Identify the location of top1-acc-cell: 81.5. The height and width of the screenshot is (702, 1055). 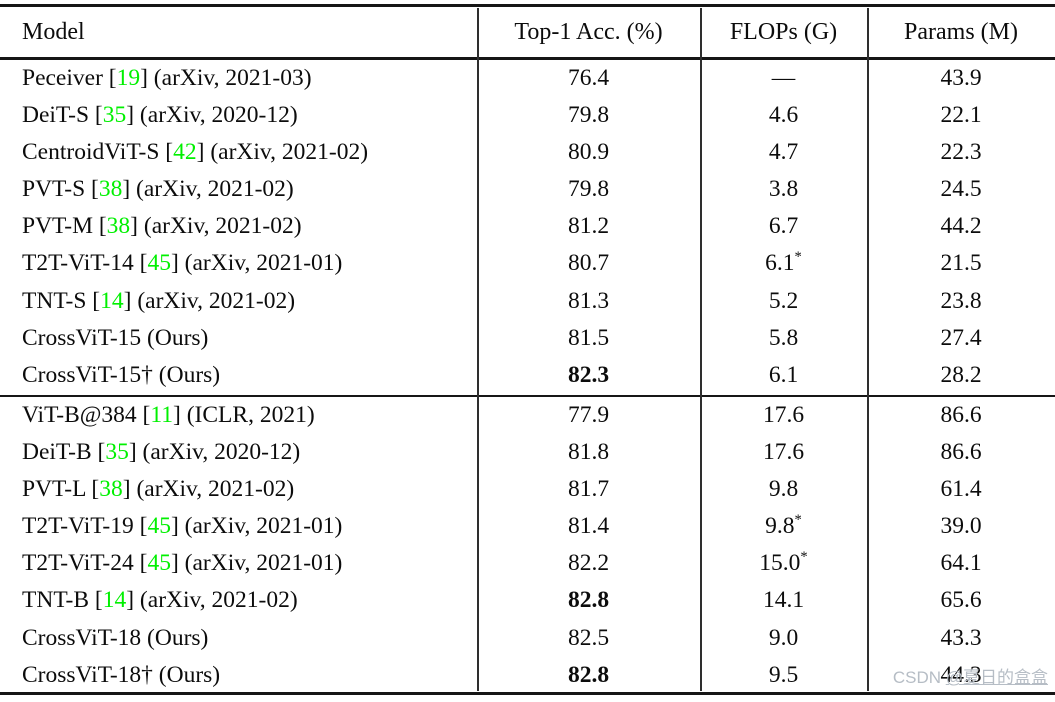
(588, 338).